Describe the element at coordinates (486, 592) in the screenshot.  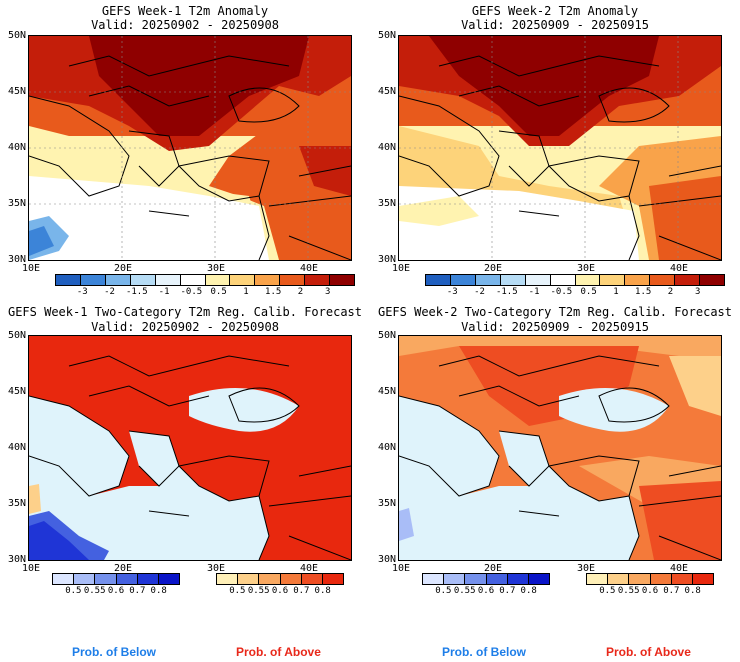
I see `below-colorbar-ticks: 0.5 0.55 0.6 0.7 0.8` at that location.